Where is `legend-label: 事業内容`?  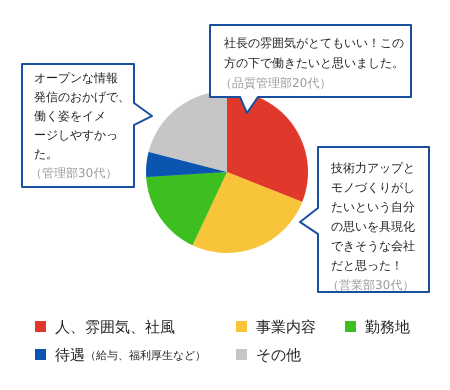 legend-label: 事業内容 is located at coordinates (286, 327).